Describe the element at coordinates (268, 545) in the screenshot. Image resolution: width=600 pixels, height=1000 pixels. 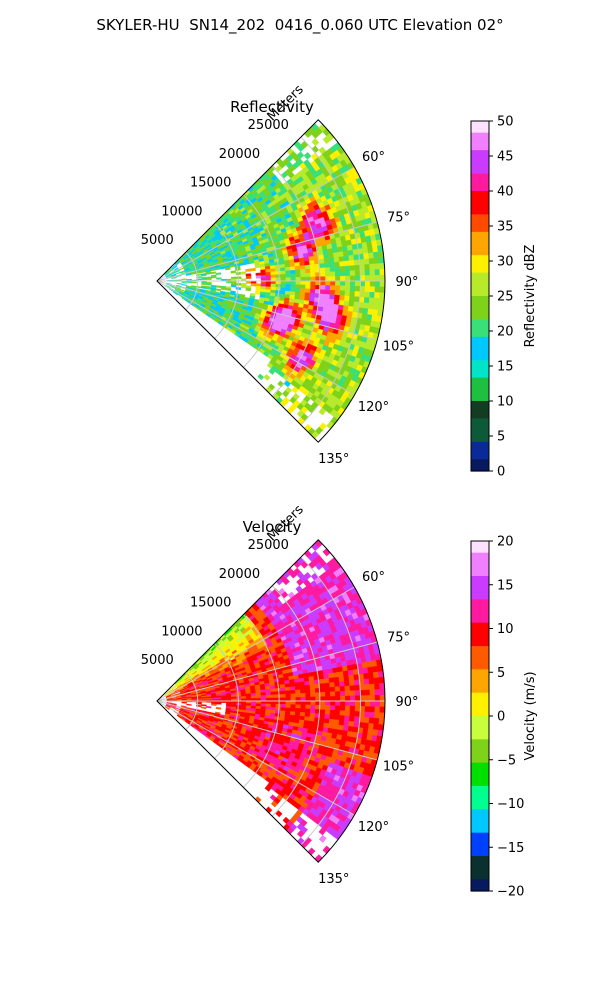
I see `range-tick-label: 25000` at that location.